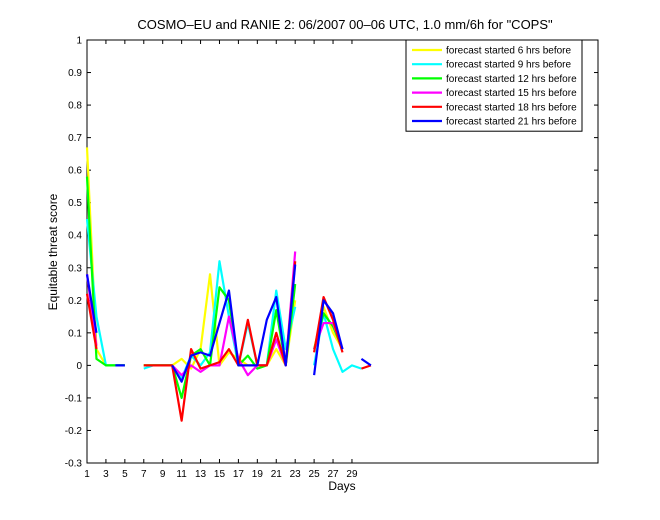  Describe the element at coordinates (163, 474) in the screenshot. I see `x-tick-label: 9` at that location.